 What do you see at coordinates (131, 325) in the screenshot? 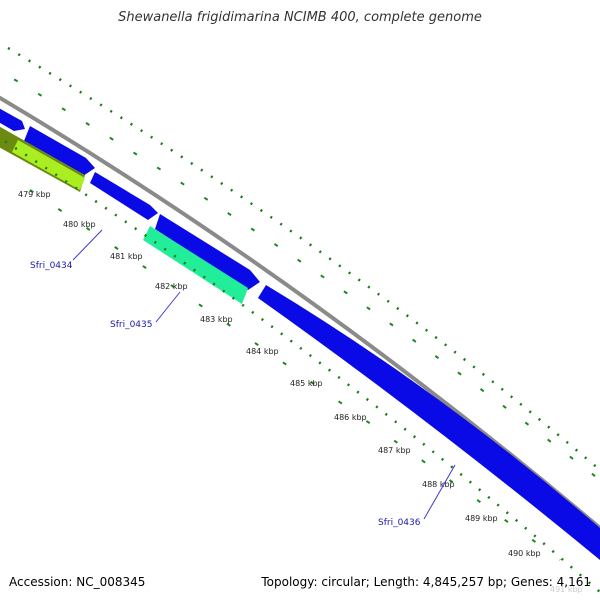
I see `gene-label-sfri-0435: Sfri_0435` at bounding box center [131, 325].